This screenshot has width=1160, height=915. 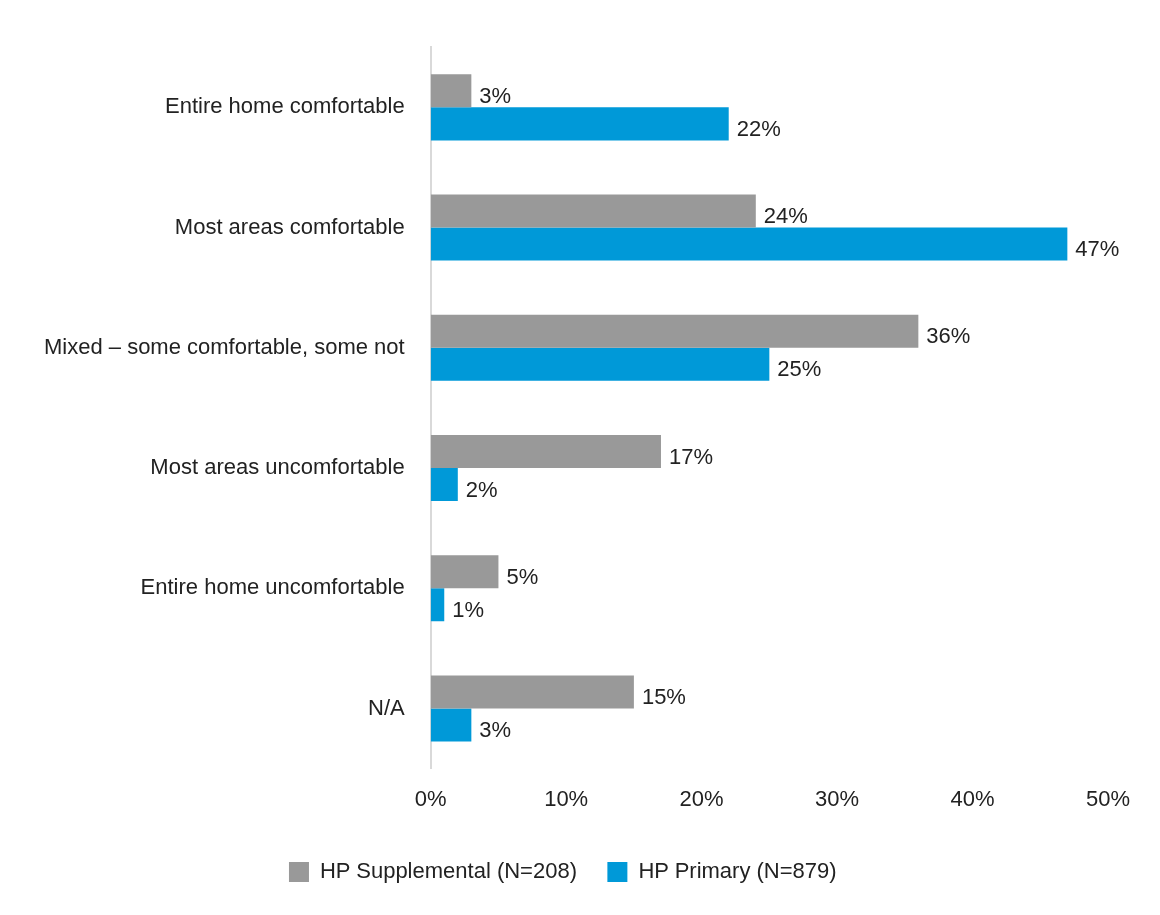 I want to click on y-tick-label: N/A, so click(x=387, y=707).